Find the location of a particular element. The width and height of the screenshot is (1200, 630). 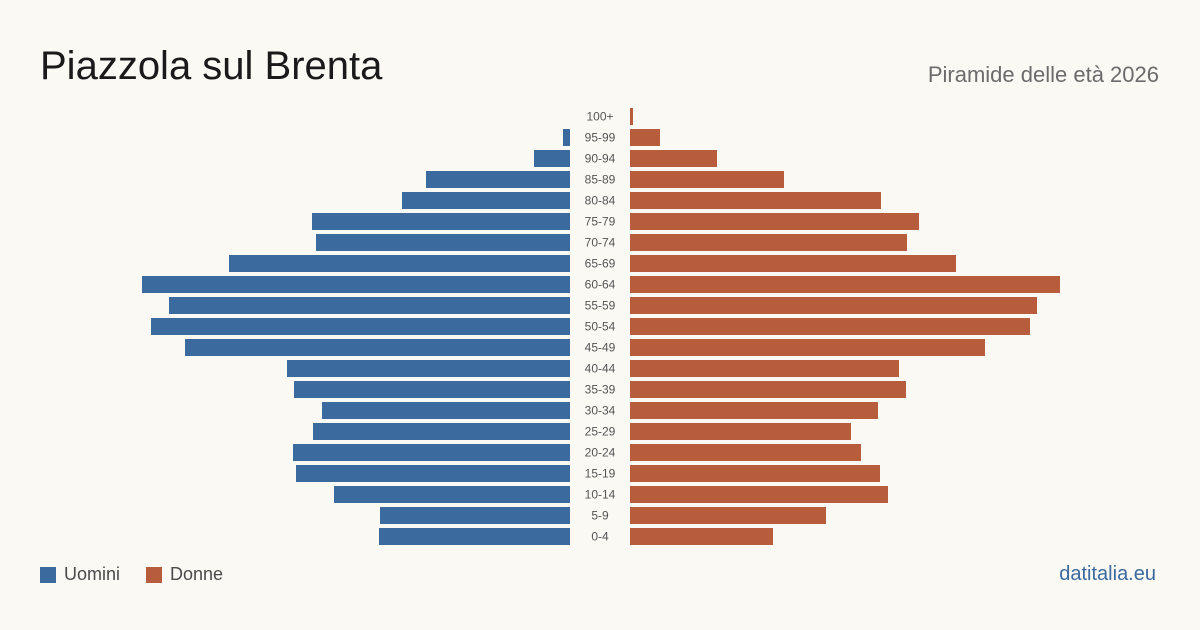

age-label-95-99: 95-99 is located at coordinates (600, 138).